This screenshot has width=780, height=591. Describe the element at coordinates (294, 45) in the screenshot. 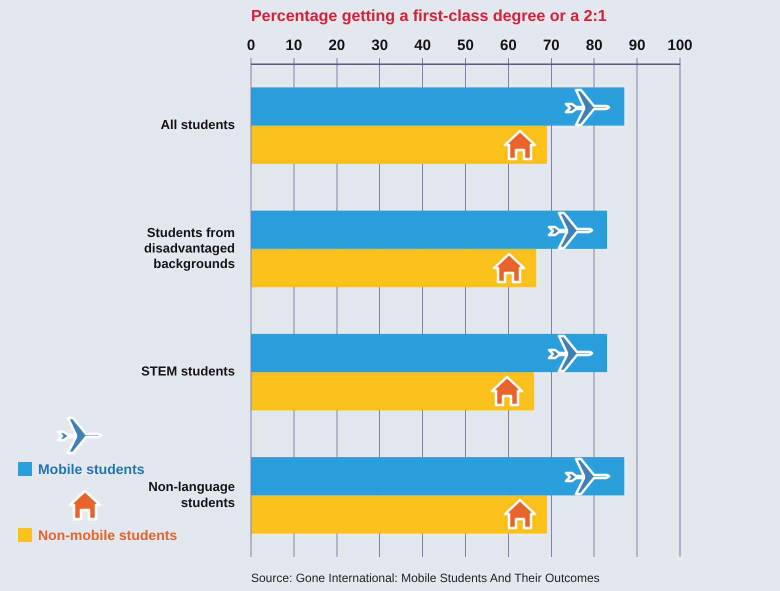

I see `x-tick-label: 10` at that location.